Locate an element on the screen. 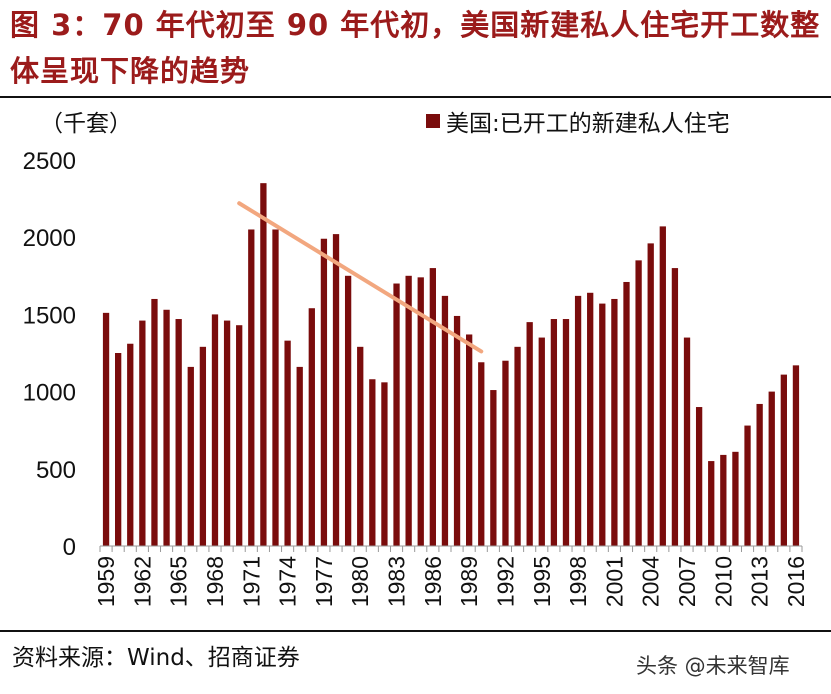 Image resolution: width=831 pixels, height=694 pixels. bar-1959 is located at coordinates (106, 429).